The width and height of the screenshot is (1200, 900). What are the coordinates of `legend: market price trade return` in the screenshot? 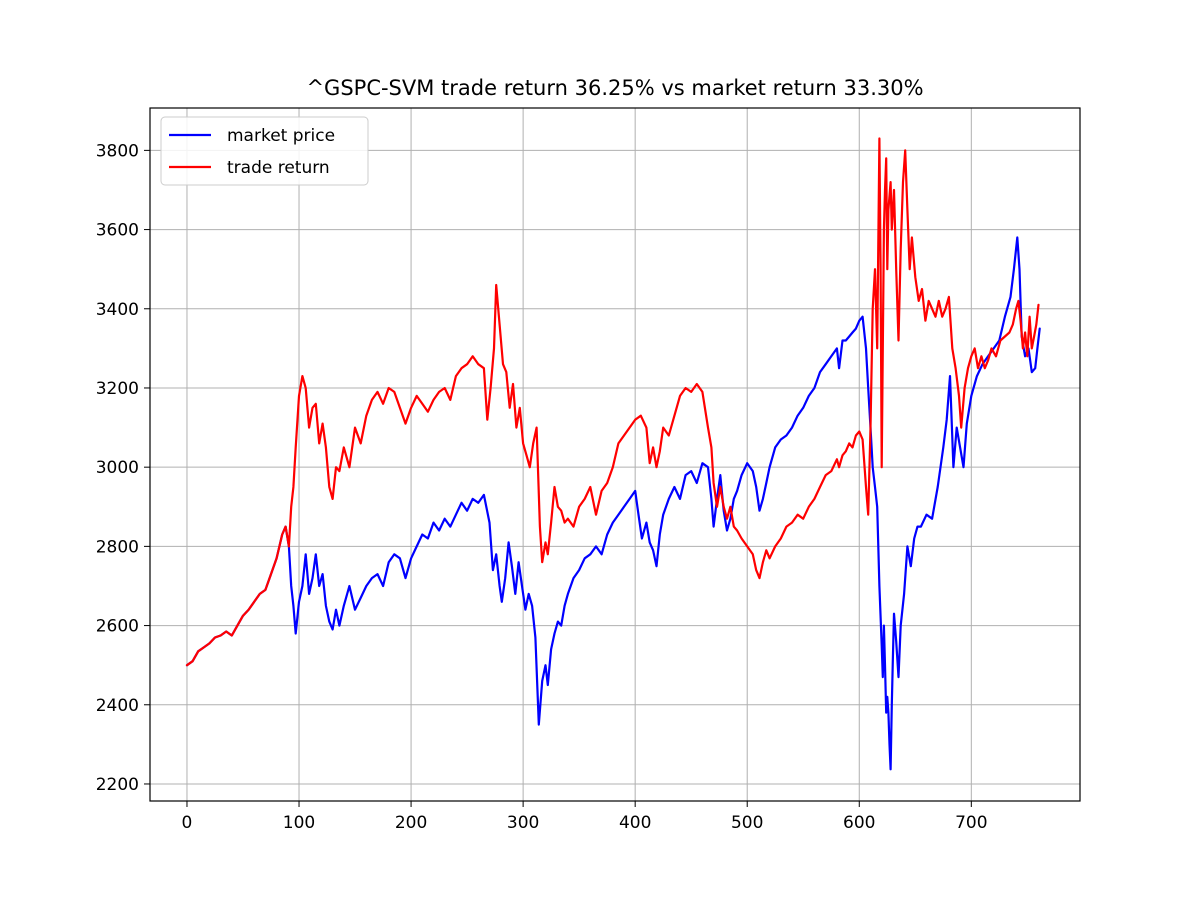 It's located at (264, 151).